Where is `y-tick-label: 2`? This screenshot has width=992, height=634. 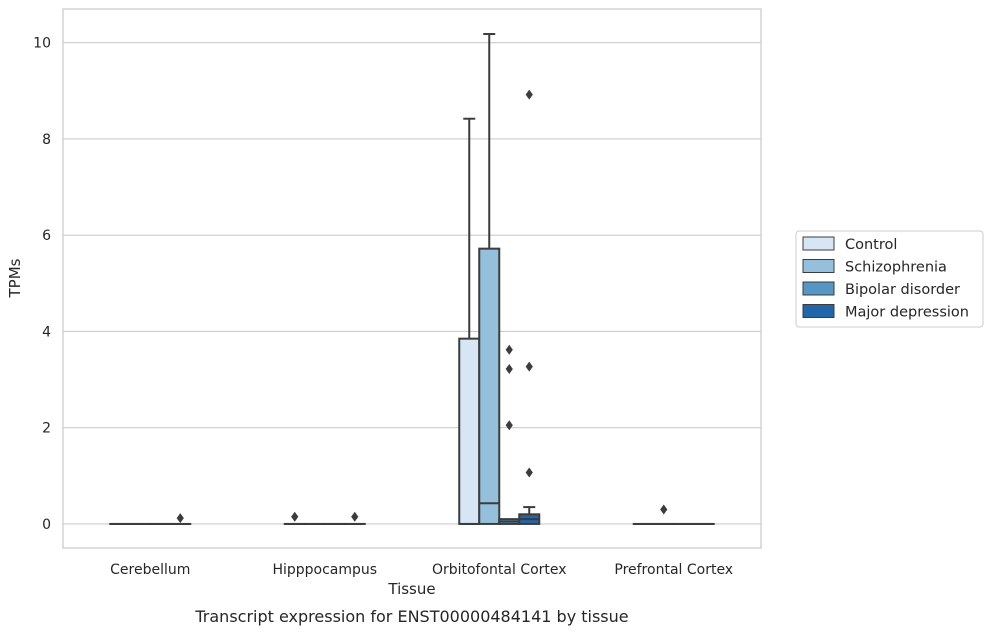 y-tick-label: 2 is located at coordinates (46, 429).